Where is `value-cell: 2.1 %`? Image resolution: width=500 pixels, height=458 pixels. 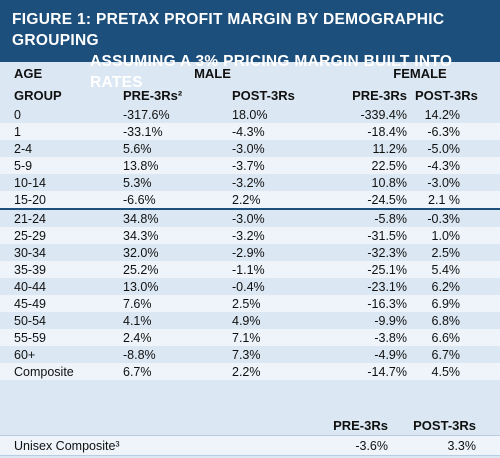 value-cell: 2.1 % is located at coordinates (457, 200).